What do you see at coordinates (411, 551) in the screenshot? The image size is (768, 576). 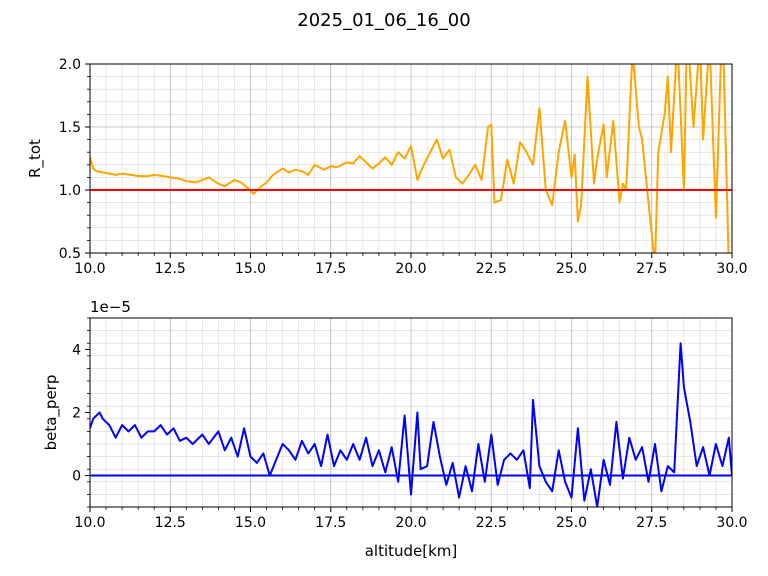 I see `x-axis-label: altitude[km]` at bounding box center [411, 551].